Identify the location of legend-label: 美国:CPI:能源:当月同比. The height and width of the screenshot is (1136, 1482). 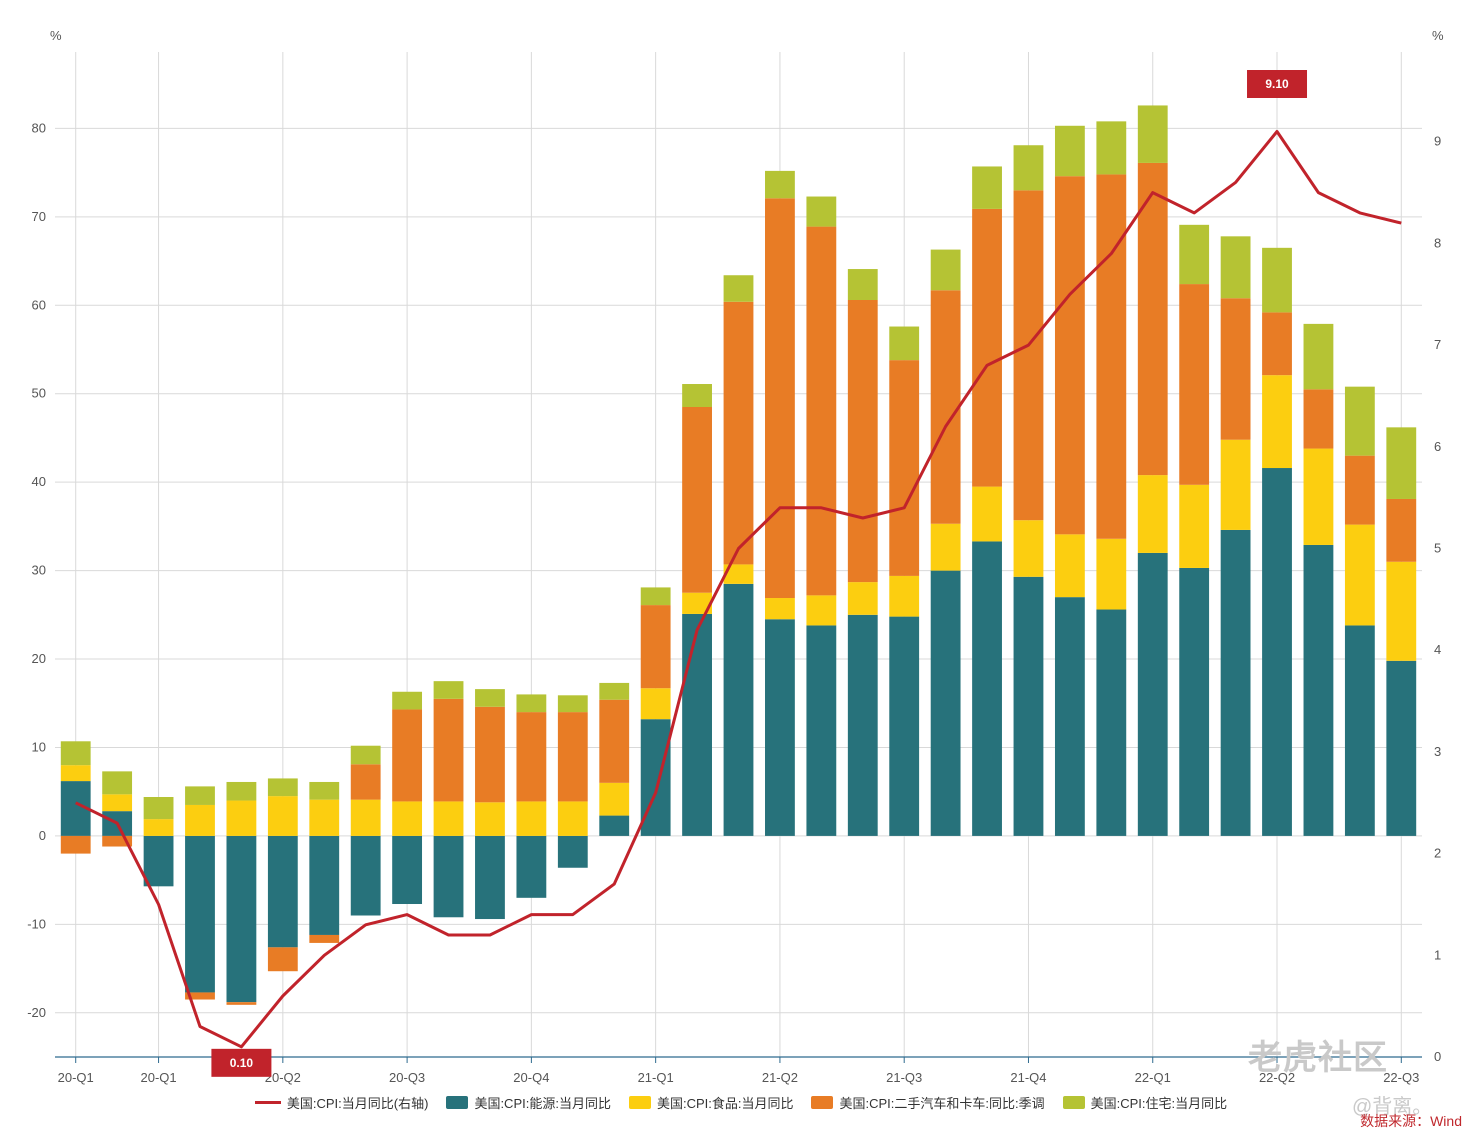
(542, 1103).